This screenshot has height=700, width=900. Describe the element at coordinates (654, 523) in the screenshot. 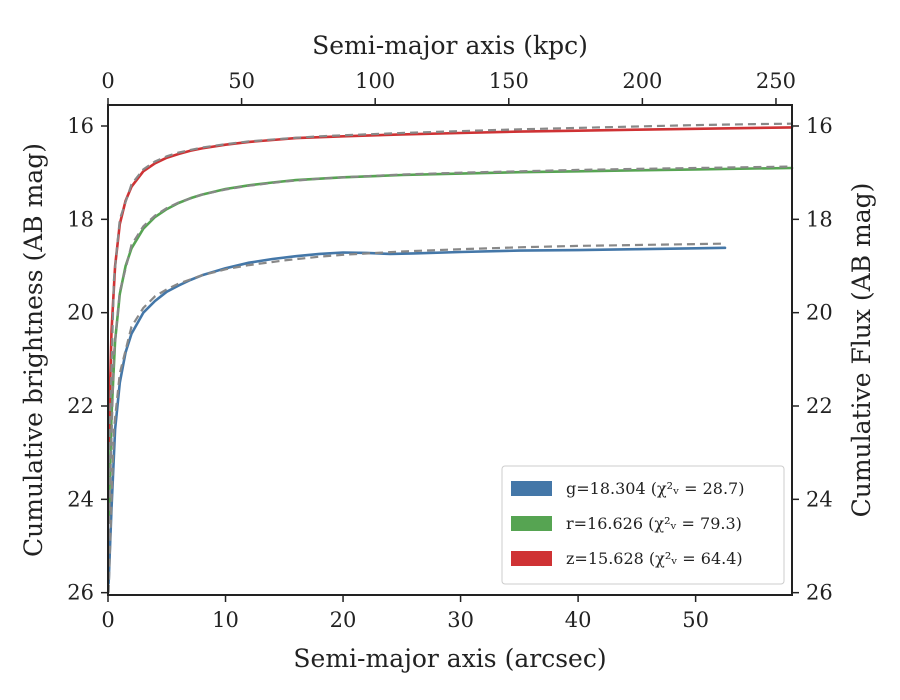

I see `legend-label-r: r=16.626 (χ²ᵥ = 79.3)` at that location.